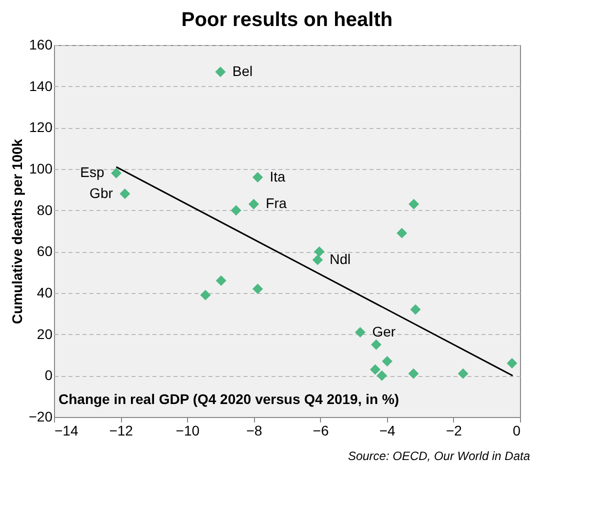 Image resolution: width=615 pixels, height=508 pixels. I want to click on y-tick-label: 40, so click(44, 292).